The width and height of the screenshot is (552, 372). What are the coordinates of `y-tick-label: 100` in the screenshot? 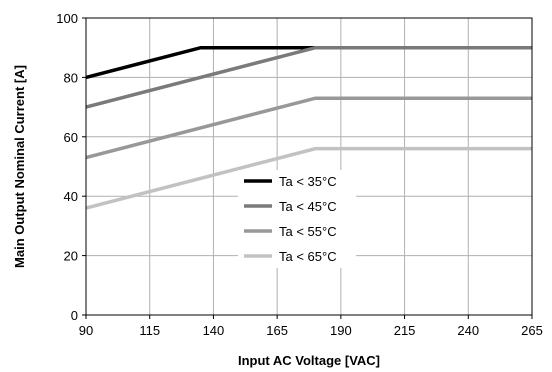 It's located at (67, 18).